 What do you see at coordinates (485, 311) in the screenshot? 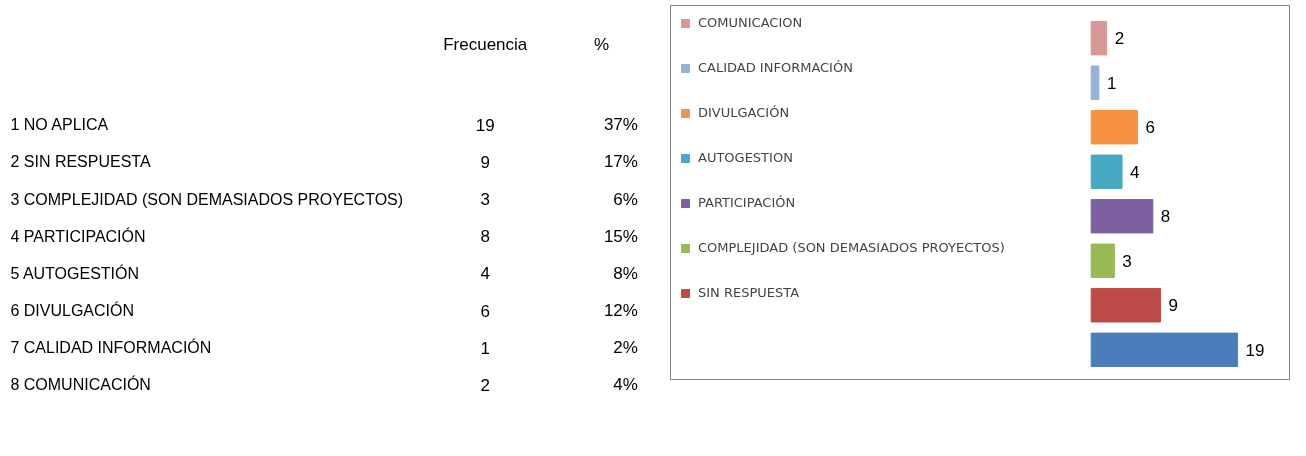
I see `text: 6` at bounding box center [485, 311].